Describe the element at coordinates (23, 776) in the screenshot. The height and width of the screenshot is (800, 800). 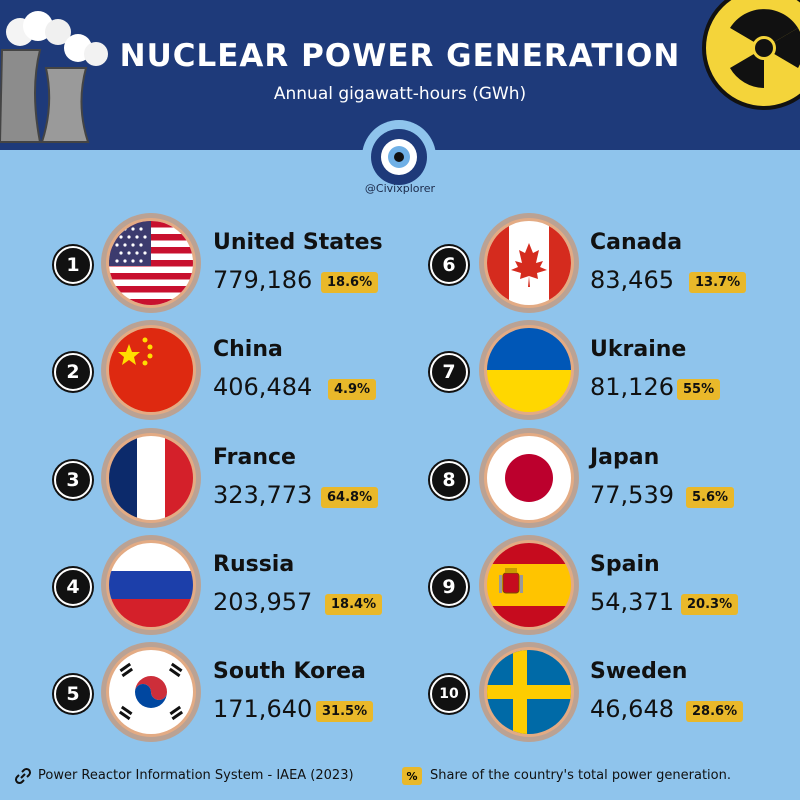
I see `link-icon` at that location.